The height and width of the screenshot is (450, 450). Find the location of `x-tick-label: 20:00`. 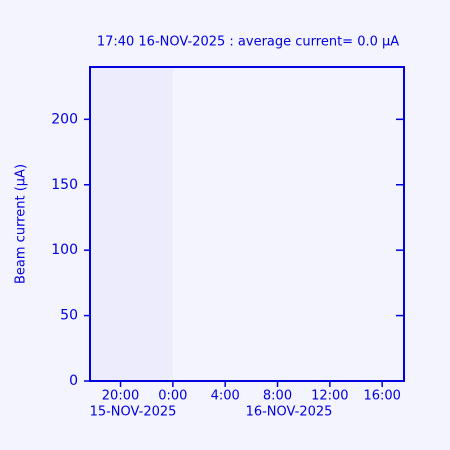

x-tick-label: 20:00 is located at coordinates (120, 396).